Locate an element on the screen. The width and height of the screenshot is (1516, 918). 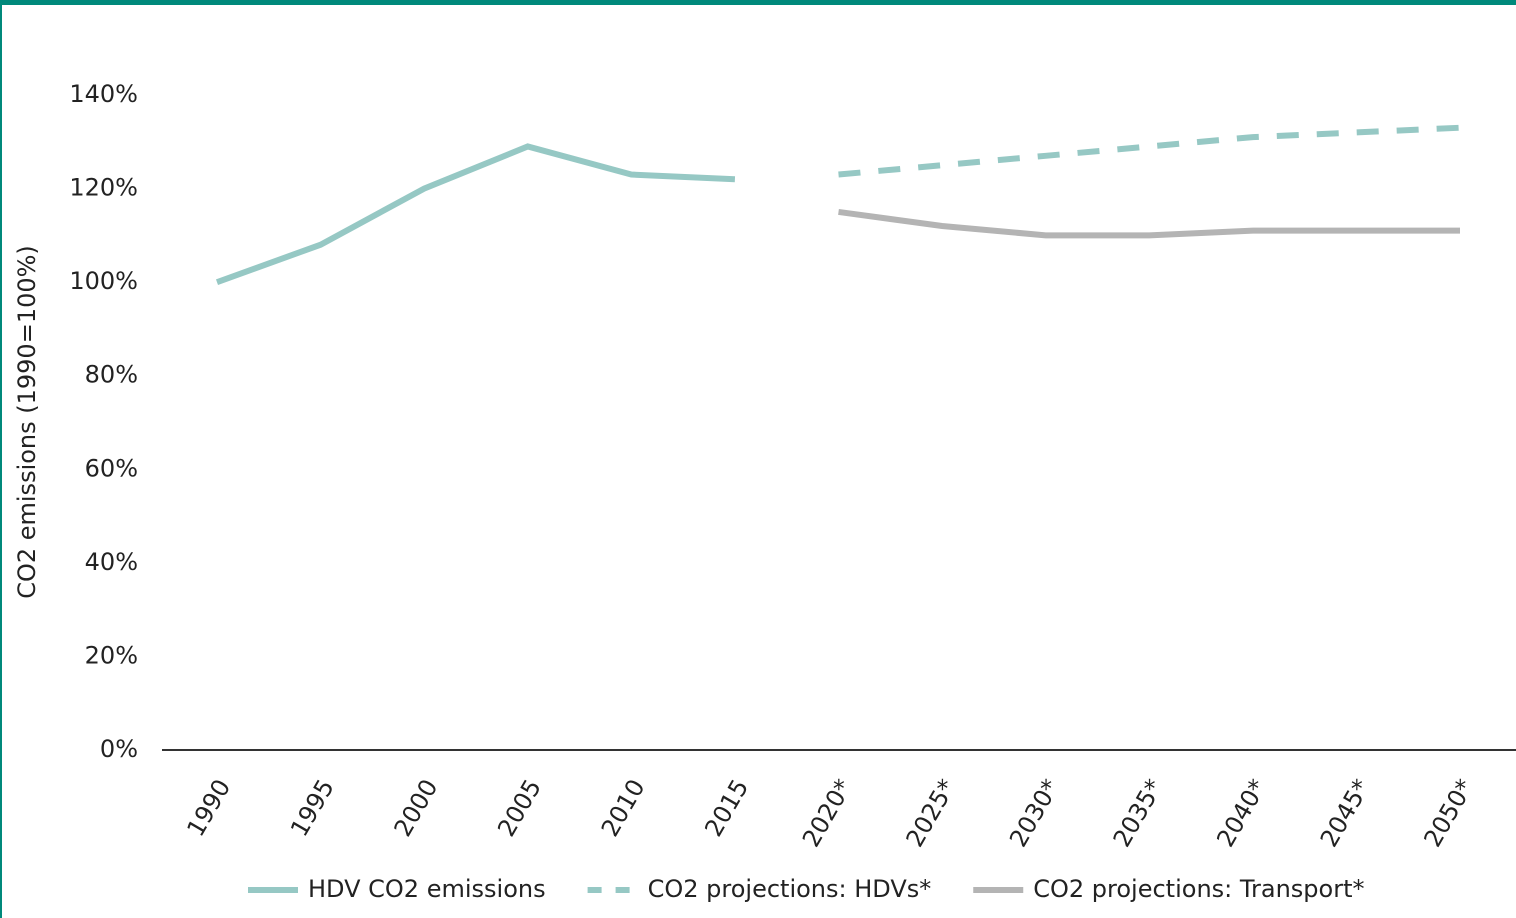
legend-label: CO2 projections: HDVs* is located at coordinates (790, 889).